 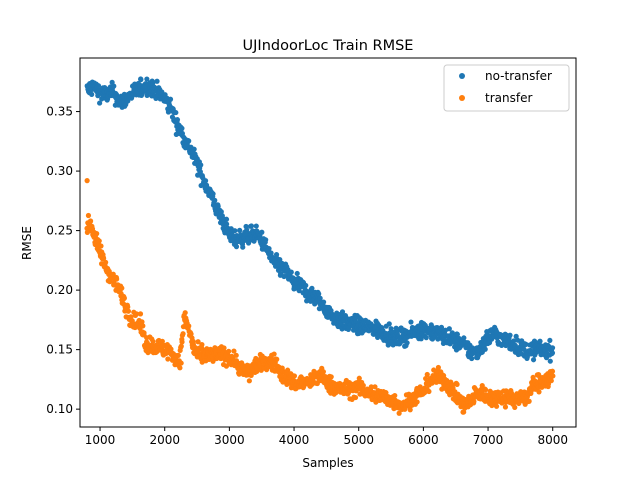 I want to click on x-tick-label: 5000, so click(x=358, y=440).